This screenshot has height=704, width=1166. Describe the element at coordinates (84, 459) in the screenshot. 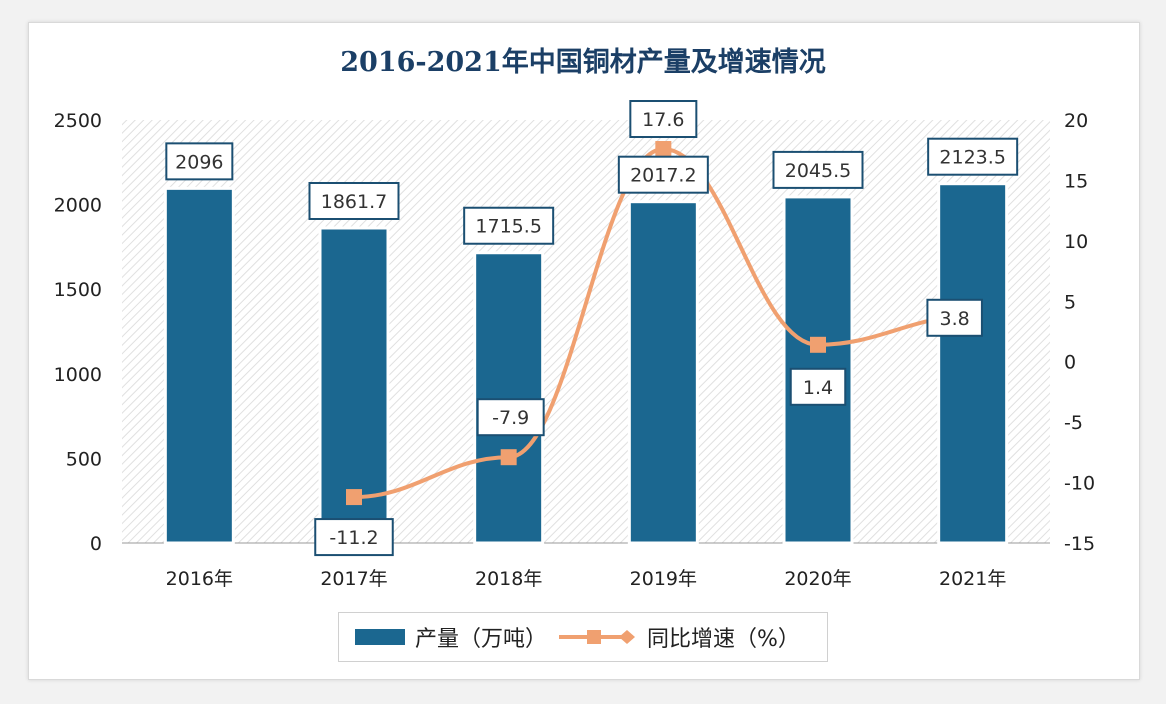

I see `left-tick-label: 500` at that location.